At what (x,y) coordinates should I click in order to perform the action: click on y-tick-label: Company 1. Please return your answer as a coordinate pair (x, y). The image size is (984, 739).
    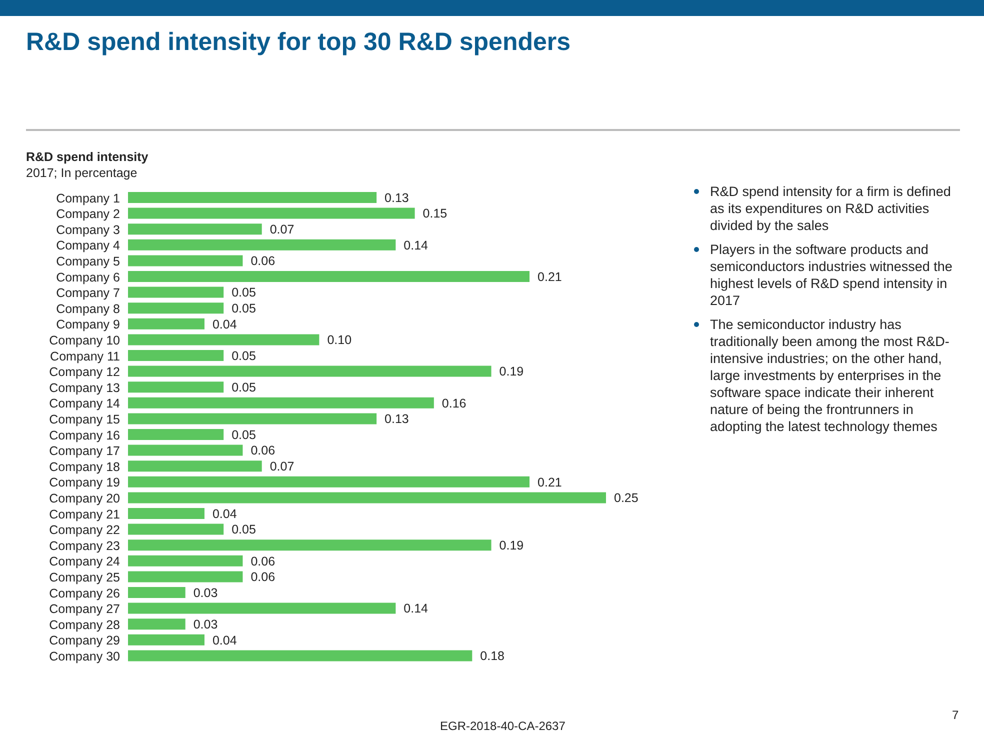
    Looking at the image, I should click on (88, 198).